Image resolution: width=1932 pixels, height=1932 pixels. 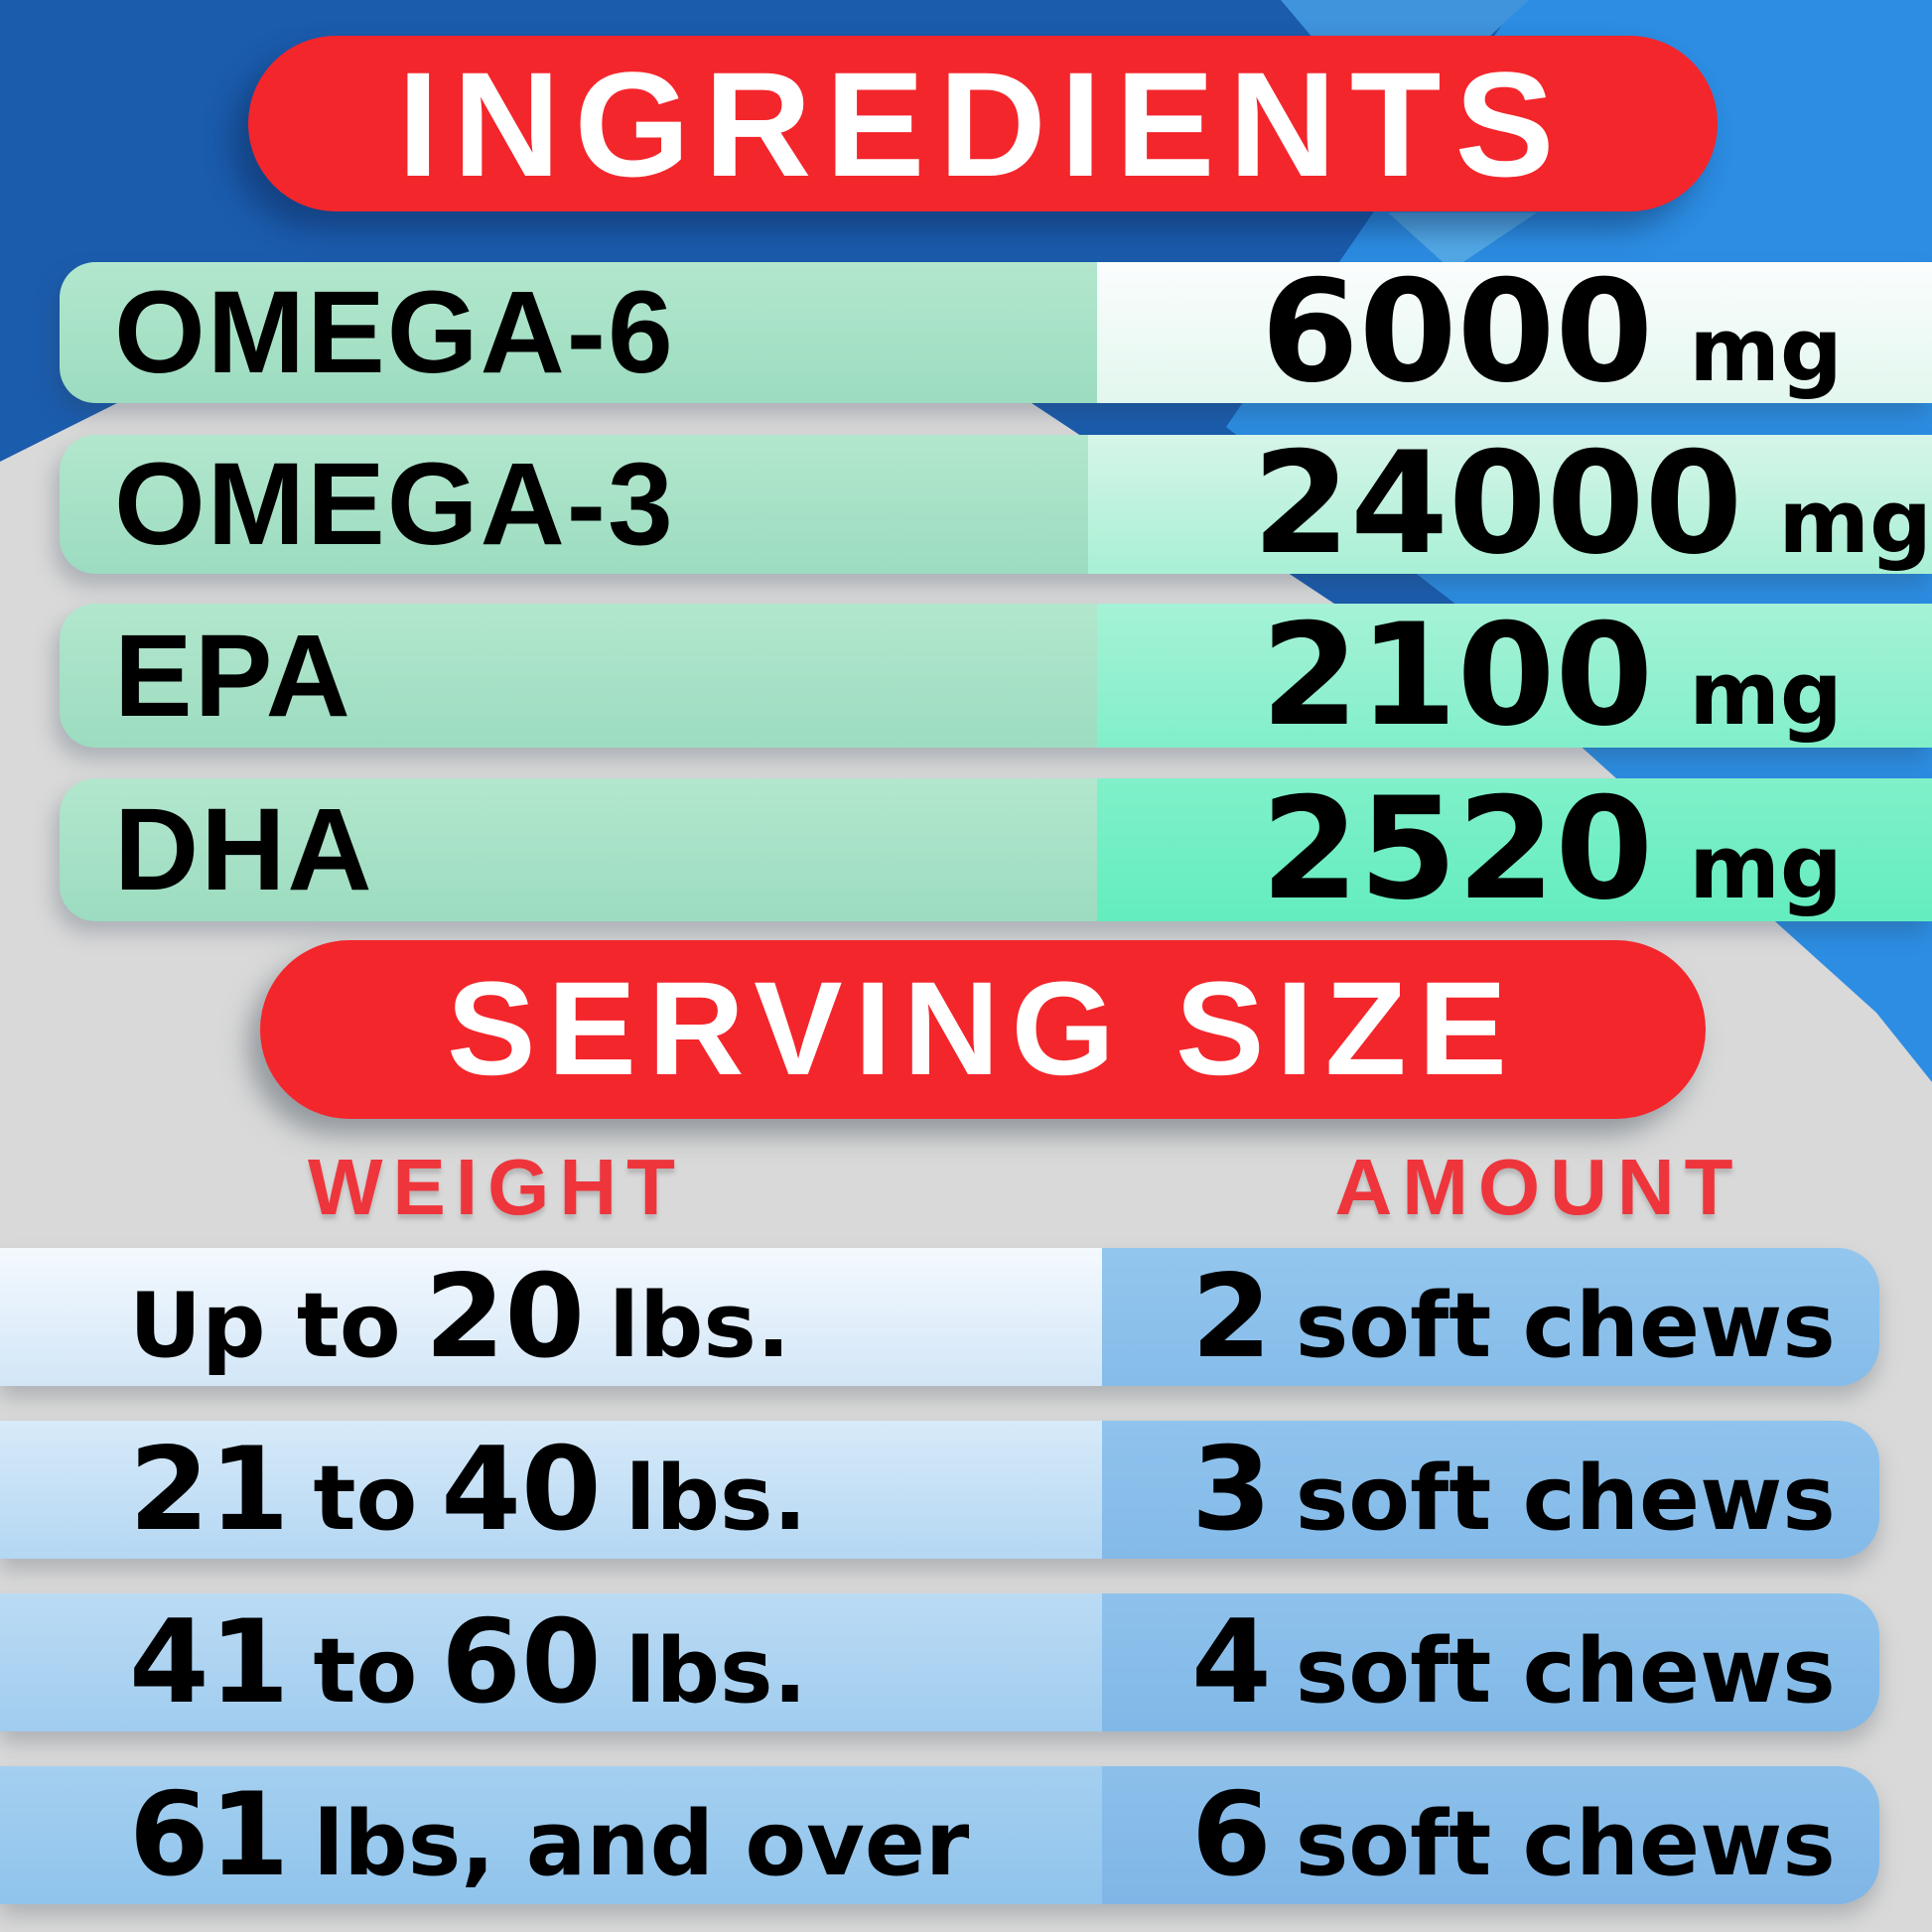 What do you see at coordinates (578, 849) in the screenshot?
I see `ingredient-name-cell: DHA` at bounding box center [578, 849].